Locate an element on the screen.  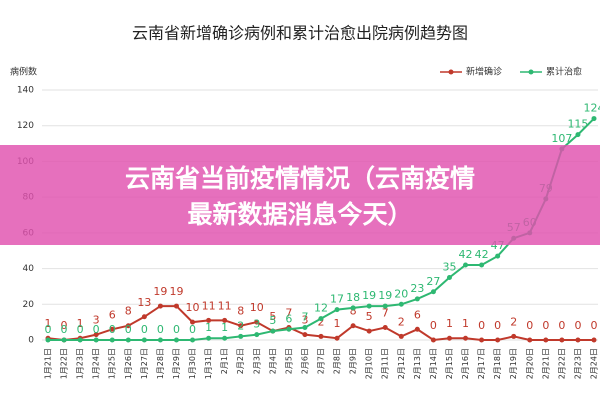
data-label: 27 is located at coordinates (433, 281).